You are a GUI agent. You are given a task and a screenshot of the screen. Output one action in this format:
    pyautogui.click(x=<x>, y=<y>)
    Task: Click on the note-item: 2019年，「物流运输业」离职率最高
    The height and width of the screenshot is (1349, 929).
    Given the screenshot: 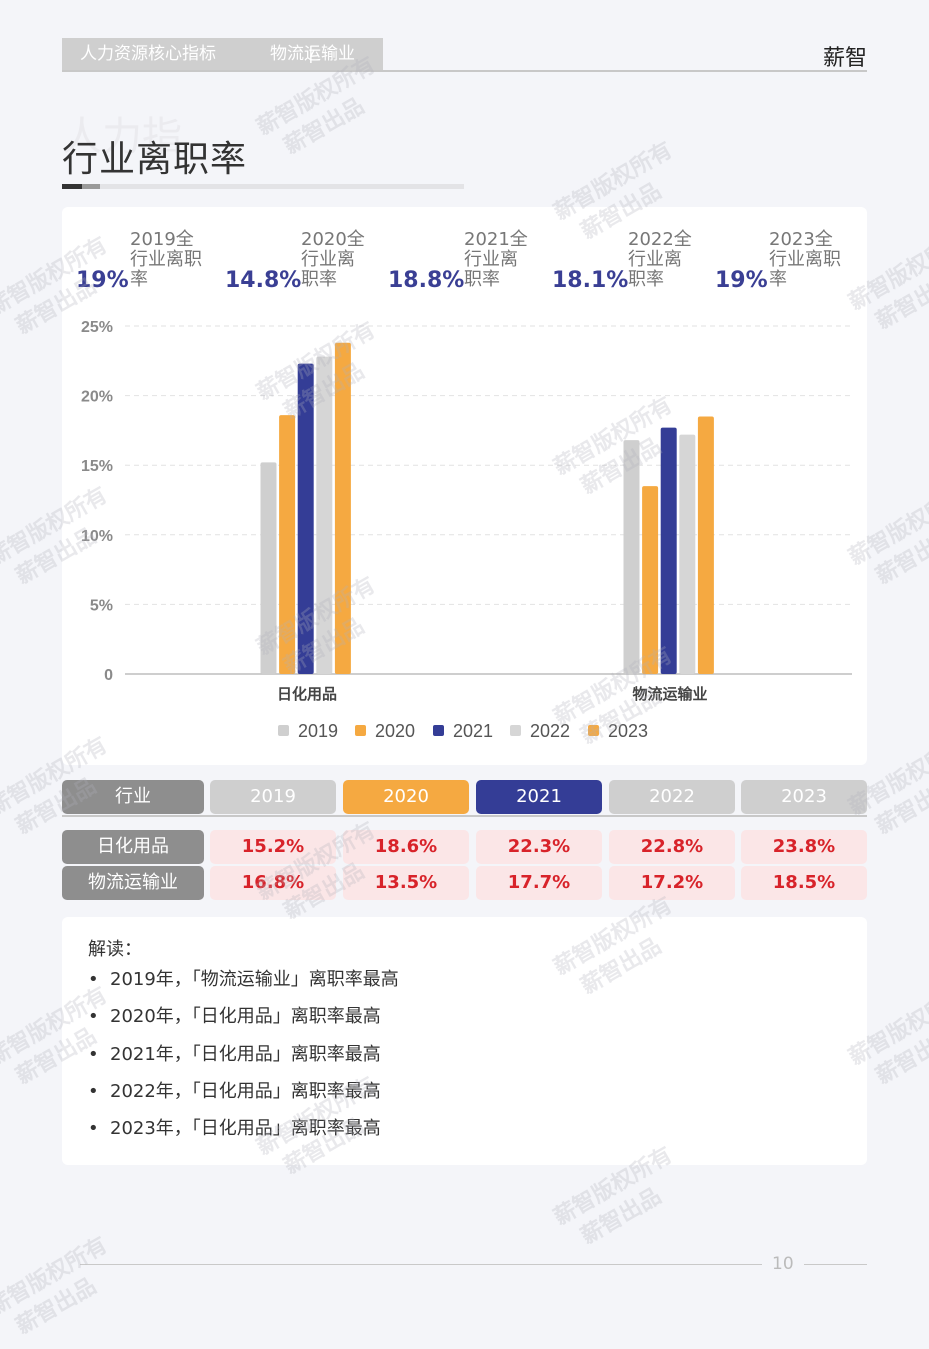 What is the action you would take?
    pyautogui.click(x=243, y=985)
    